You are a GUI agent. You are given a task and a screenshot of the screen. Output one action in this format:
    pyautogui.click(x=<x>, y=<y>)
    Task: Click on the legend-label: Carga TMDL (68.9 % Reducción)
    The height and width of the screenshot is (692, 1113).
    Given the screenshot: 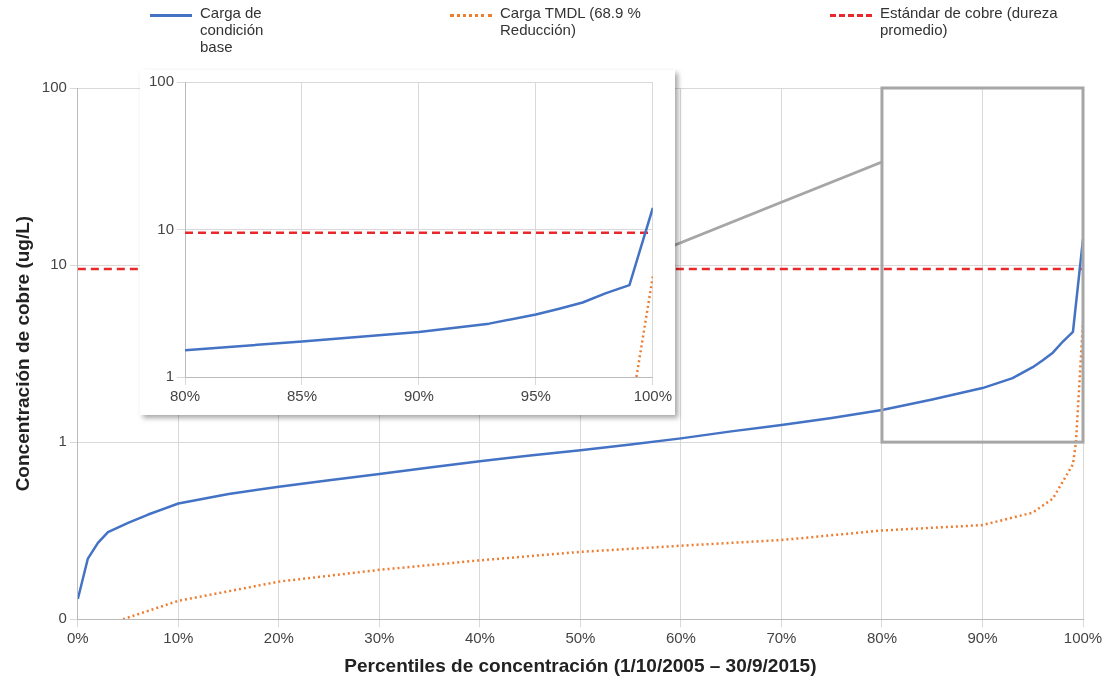 What is the action you would take?
    pyautogui.click(x=571, y=21)
    